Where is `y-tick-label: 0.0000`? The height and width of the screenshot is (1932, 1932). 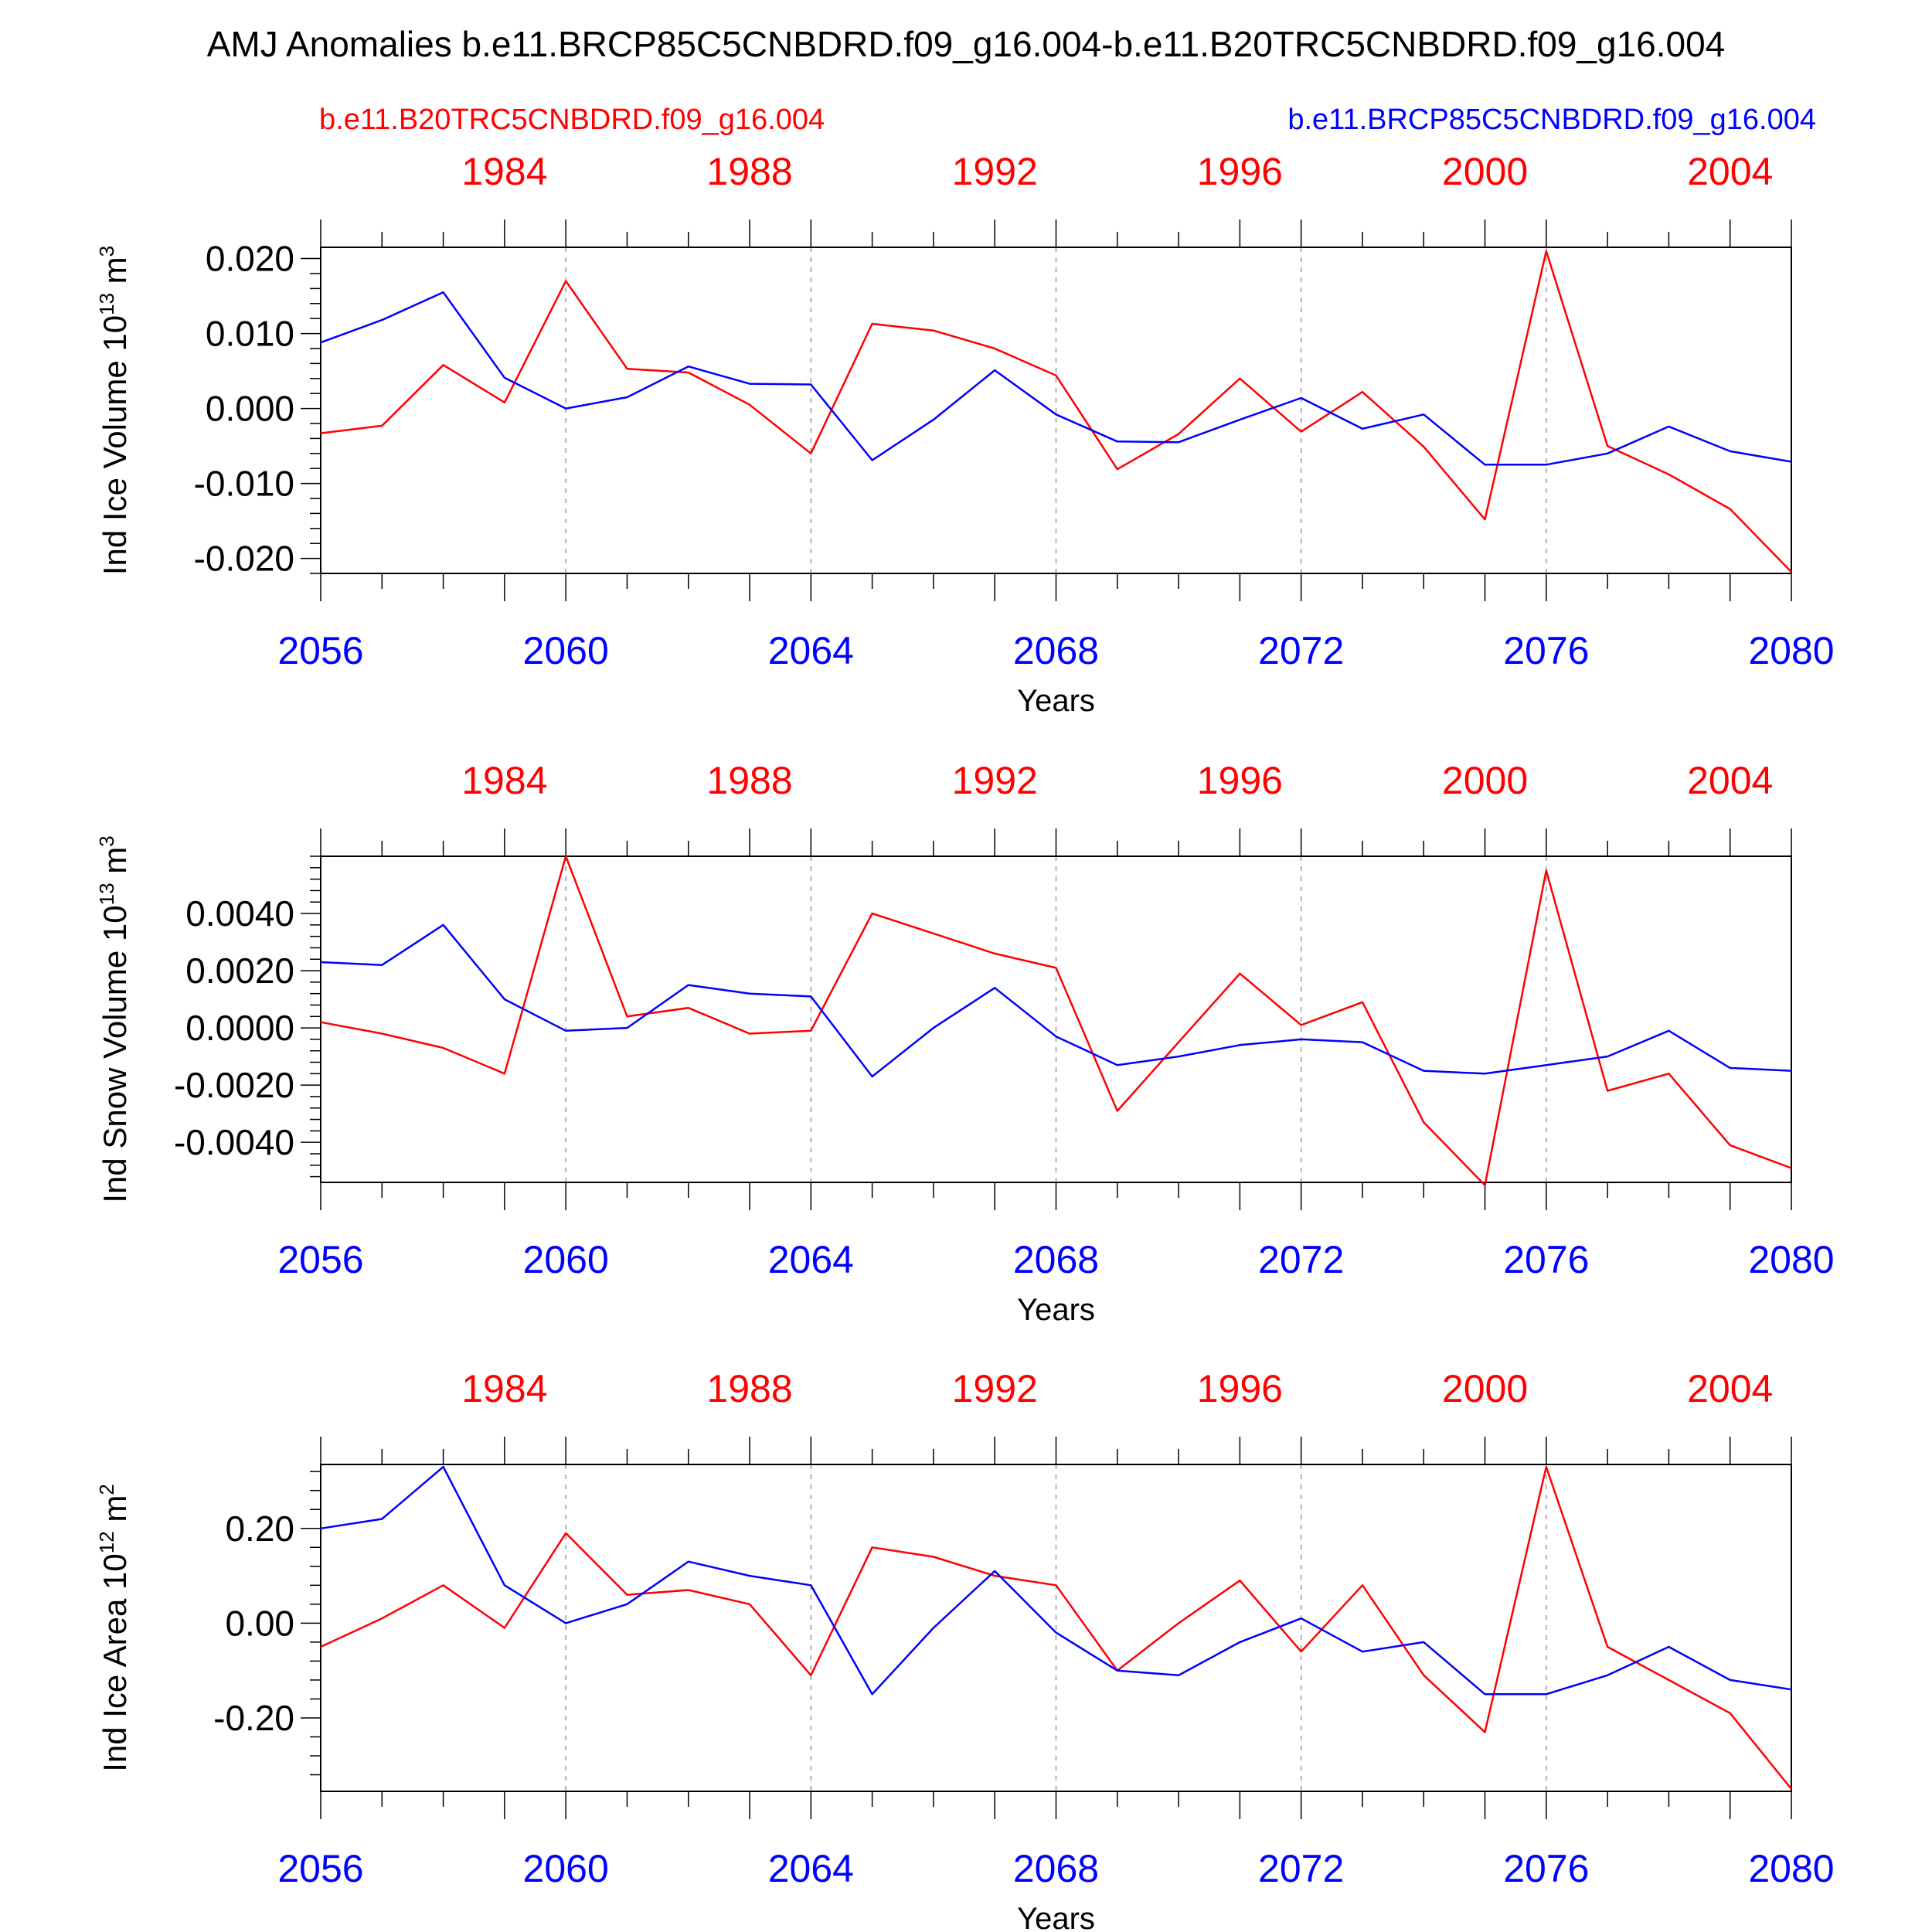 y-tick-label: 0.0000 is located at coordinates (239, 1028).